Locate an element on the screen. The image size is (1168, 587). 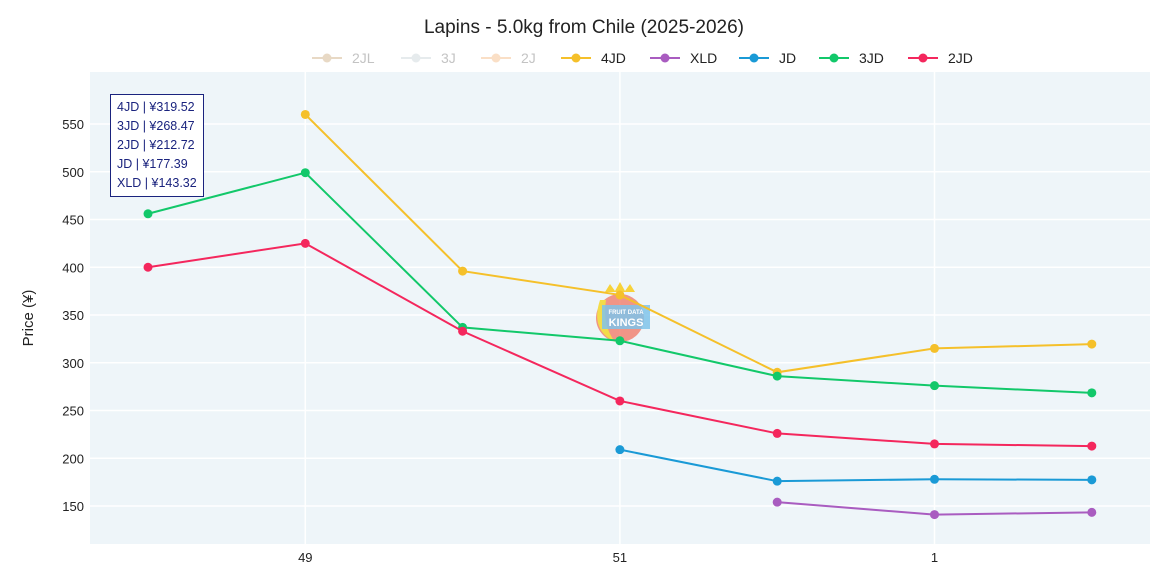
annotation-line: JD | ¥177.39 is located at coordinates (152, 164).